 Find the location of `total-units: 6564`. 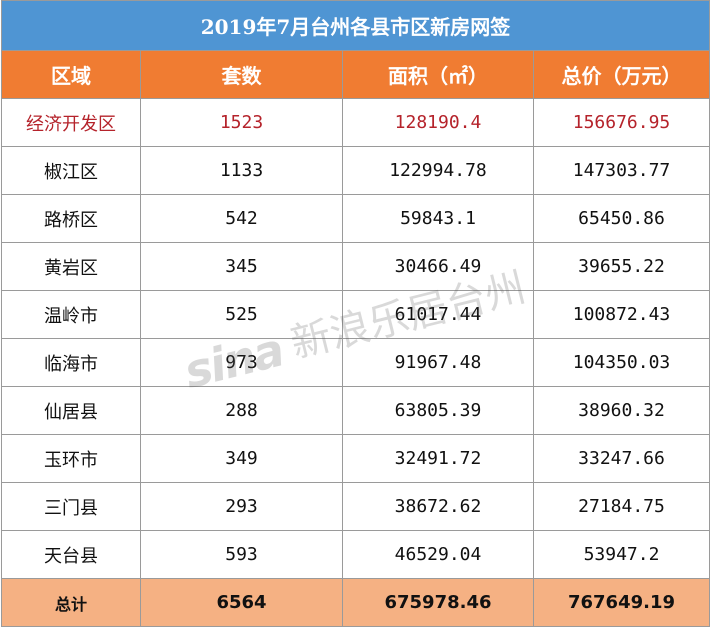

total-units: 6564 is located at coordinates (241, 602).